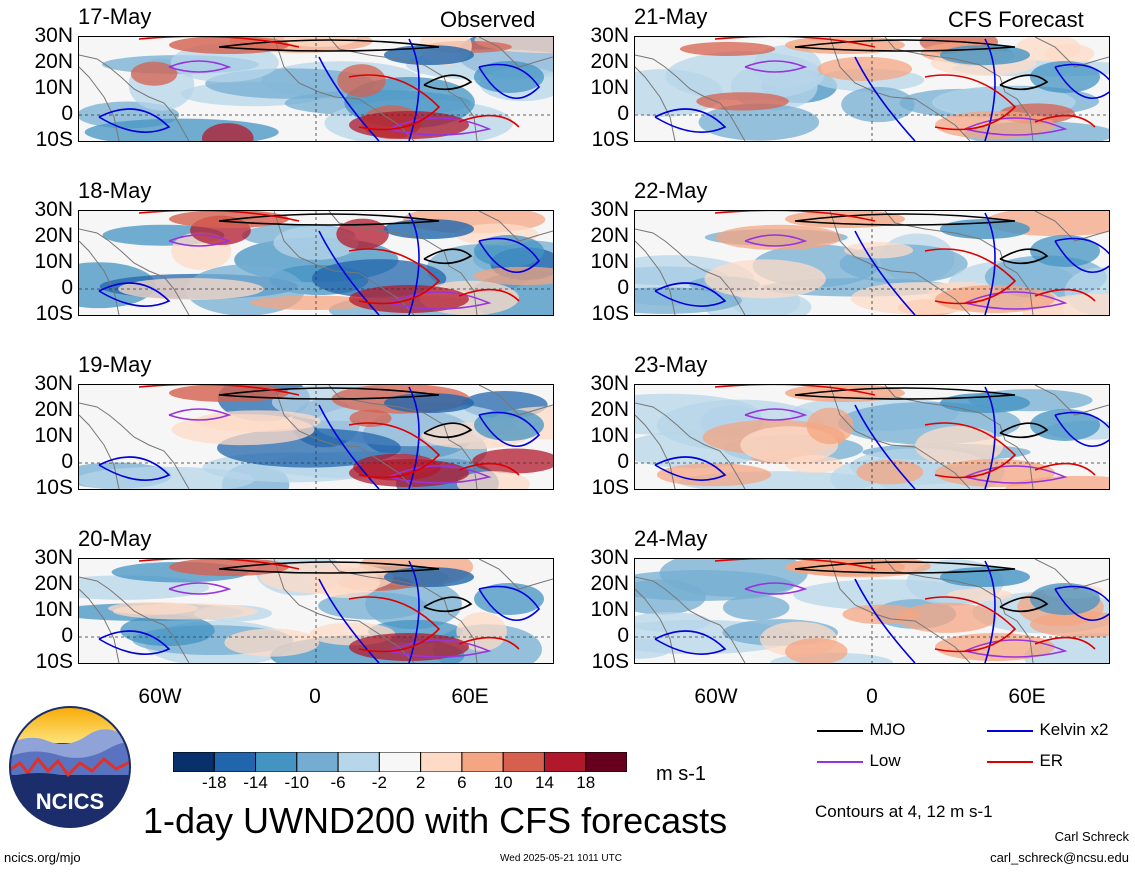 Image resolution: width=1135 pixels, height=872 pixels. What do you see at coordinates (53, 409) in the screenshot?
I see `left-lat-label-20n-2: 20N` at bounding box center [53, 409].